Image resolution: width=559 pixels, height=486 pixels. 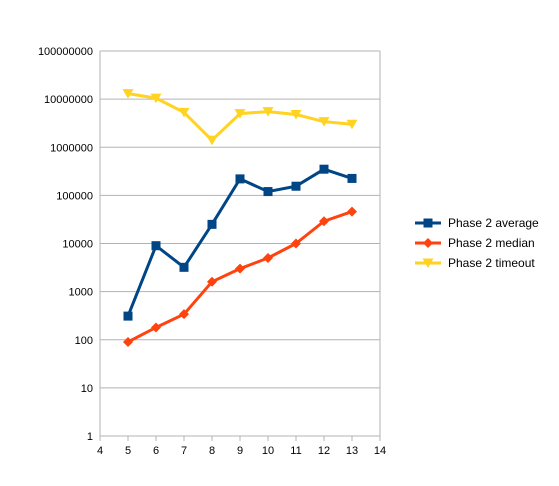 What do you see at coordinates (68, 100) in the screenshot?
I see `y-tick-label: 10000000` at bounding box center [68, 100].